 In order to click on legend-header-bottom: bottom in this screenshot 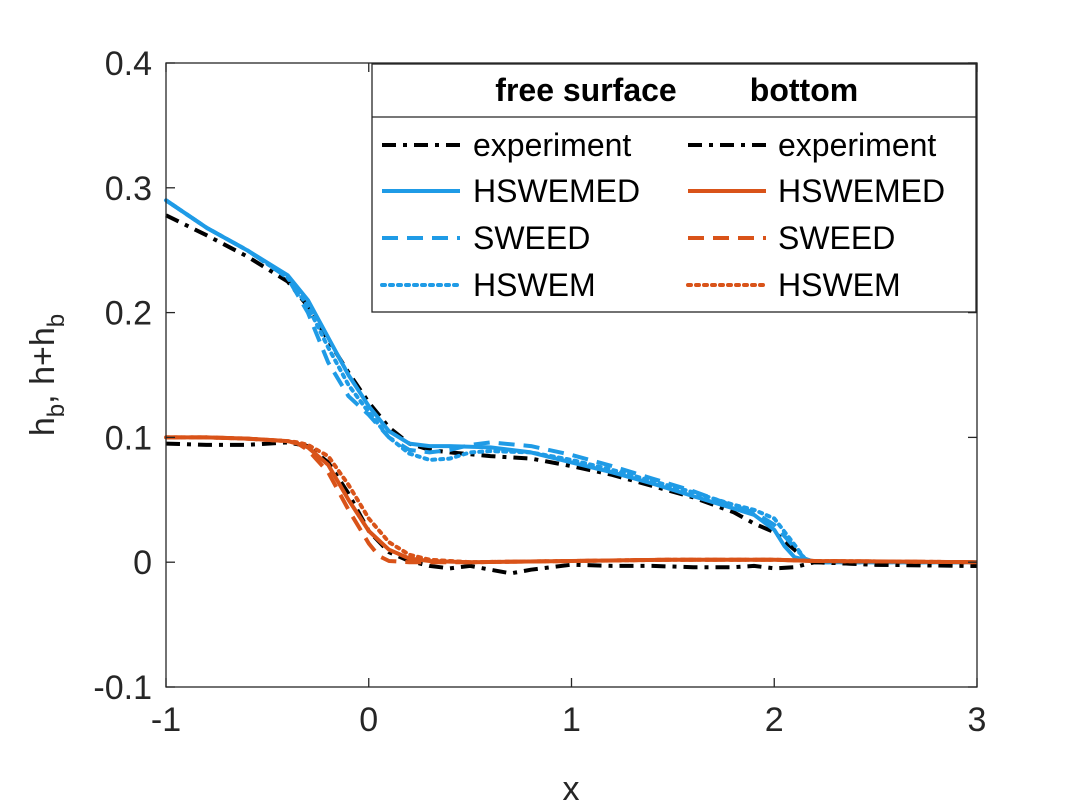, I will do `click(804, 90)`.